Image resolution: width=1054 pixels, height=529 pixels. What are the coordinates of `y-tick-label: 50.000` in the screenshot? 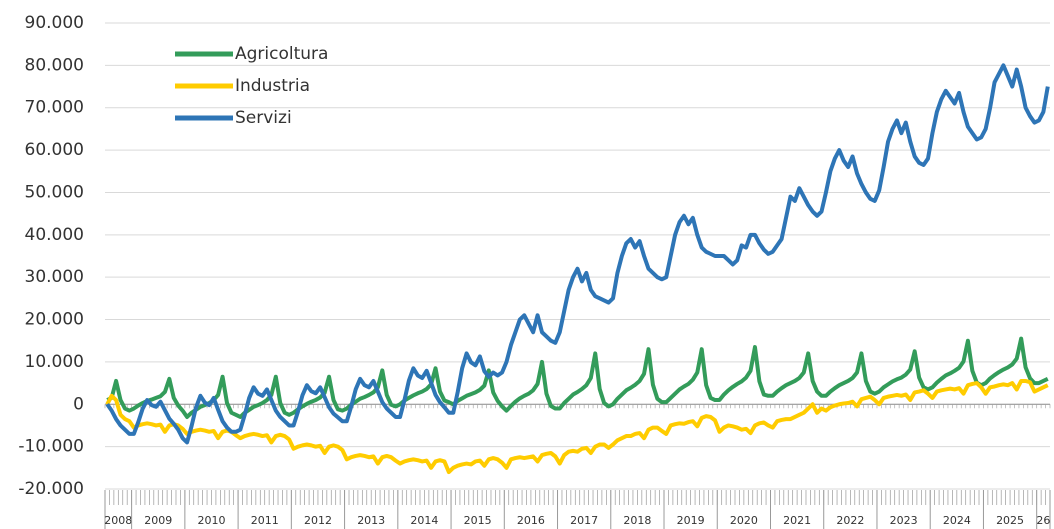 It's located at (54, 192).